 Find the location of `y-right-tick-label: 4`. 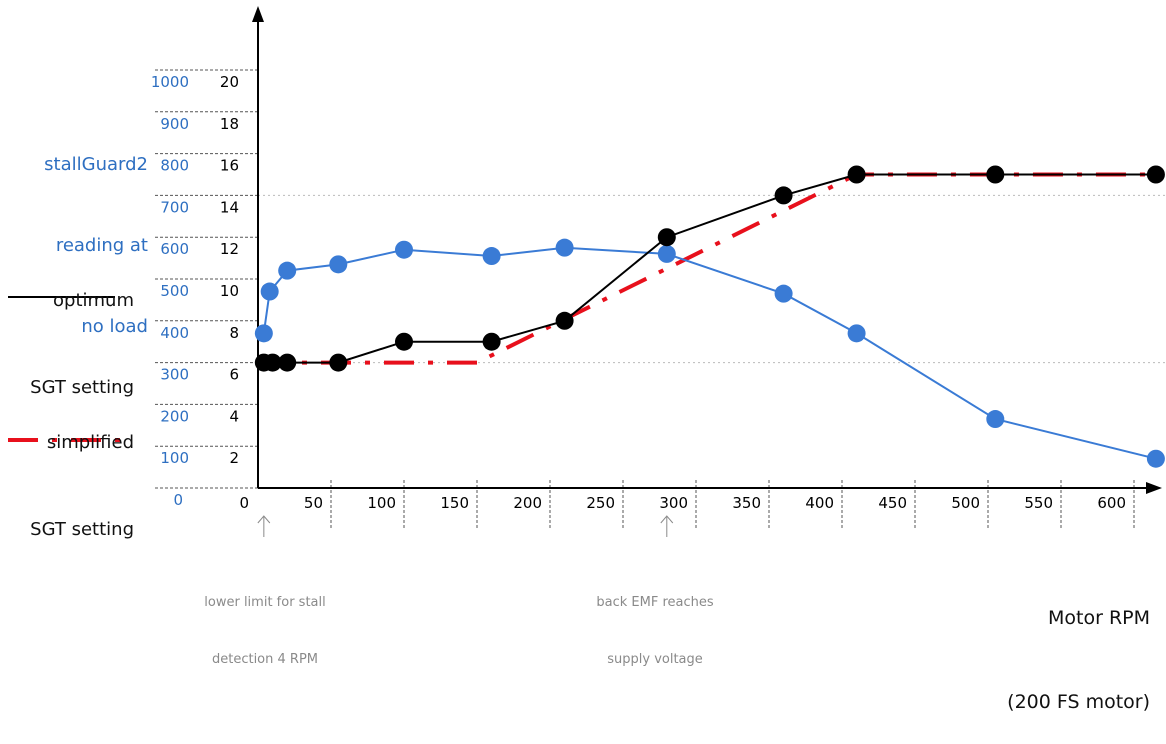

y-right-tick-label: 4 is located at coordinates (234, 416).